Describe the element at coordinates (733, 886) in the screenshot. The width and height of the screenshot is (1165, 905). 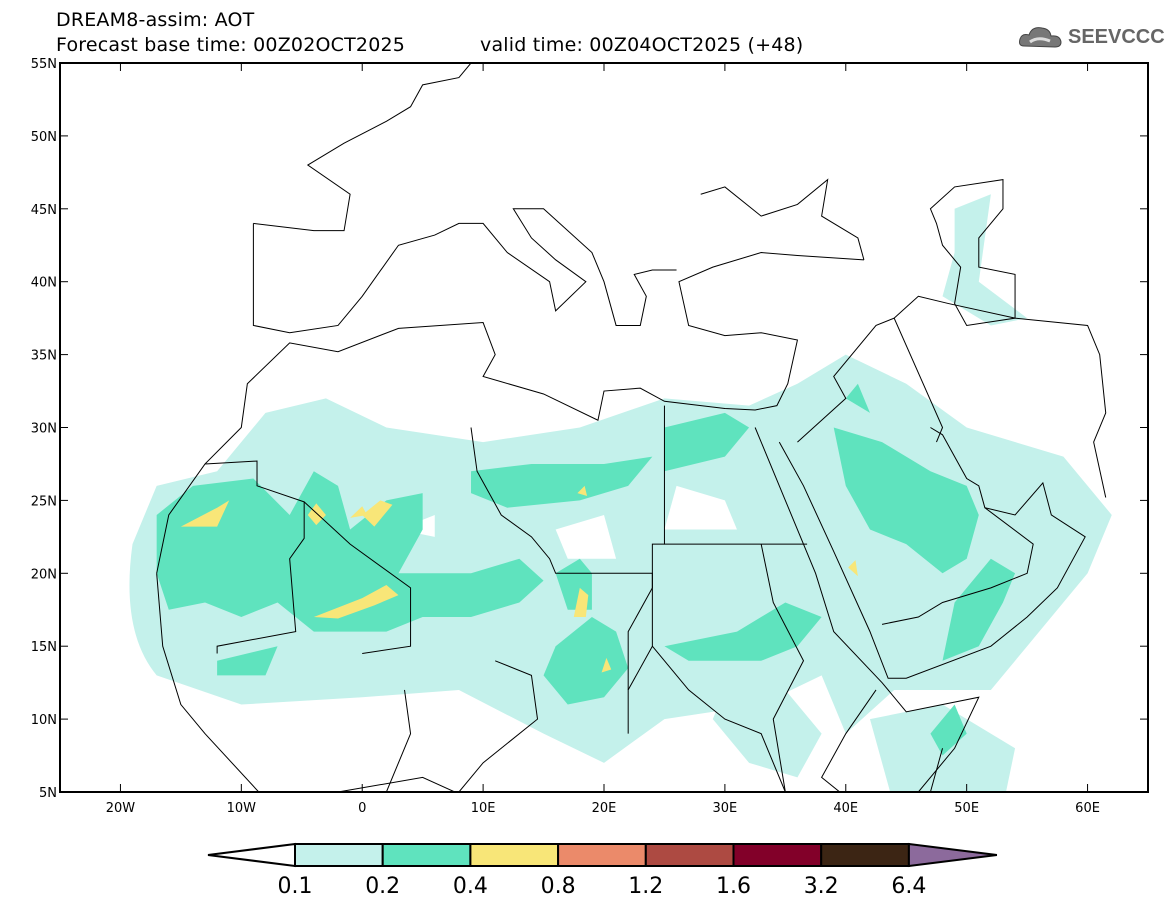
I see `colorbar-label: 1.6` at that location.